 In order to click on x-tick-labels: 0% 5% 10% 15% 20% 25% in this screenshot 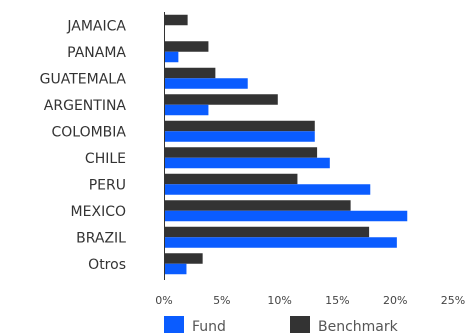, I will do `click(310, 300)`.